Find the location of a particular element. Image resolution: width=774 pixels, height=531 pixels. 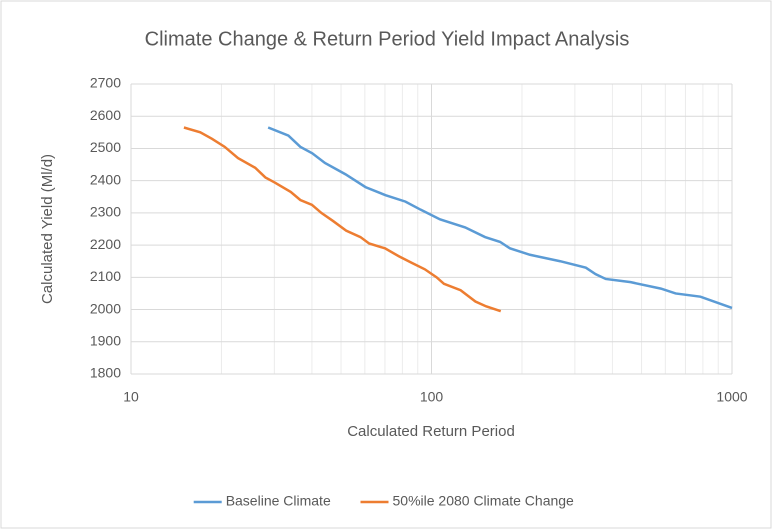

y-tick-label: 2100 is located at coordinates (105, 276).